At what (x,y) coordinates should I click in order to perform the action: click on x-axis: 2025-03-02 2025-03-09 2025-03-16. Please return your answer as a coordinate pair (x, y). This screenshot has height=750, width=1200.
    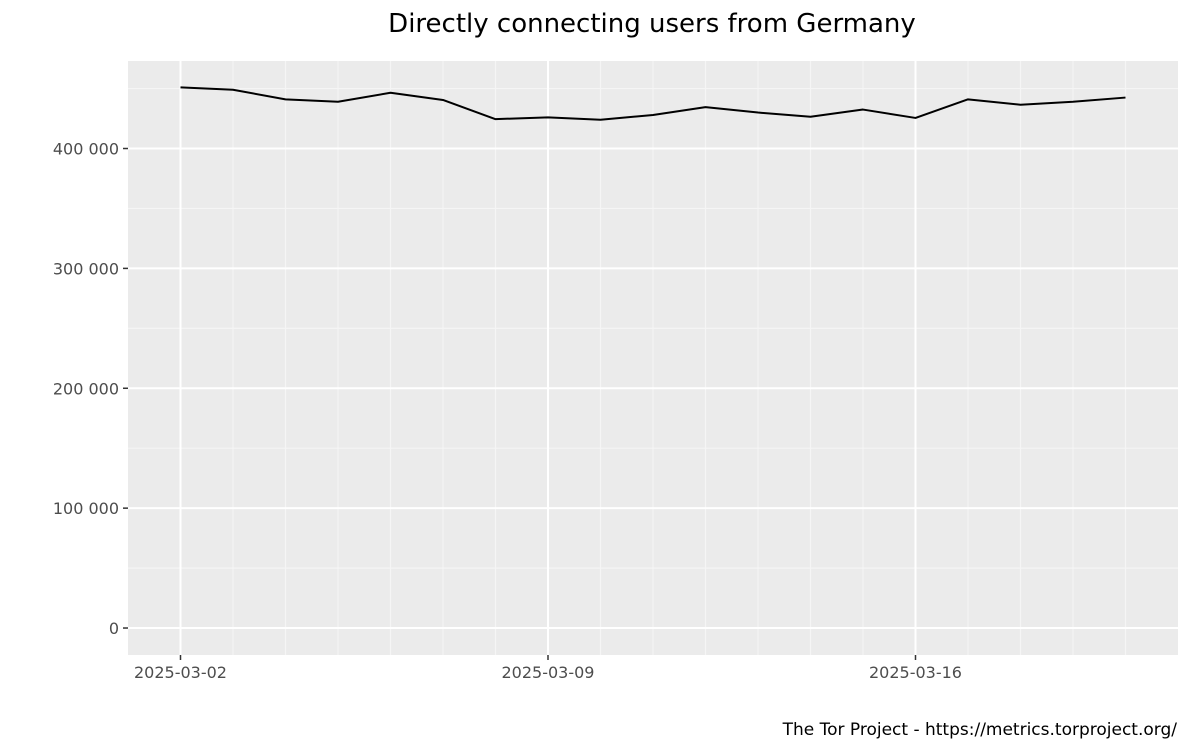
    Looking at the image, I should click on (548, 668).